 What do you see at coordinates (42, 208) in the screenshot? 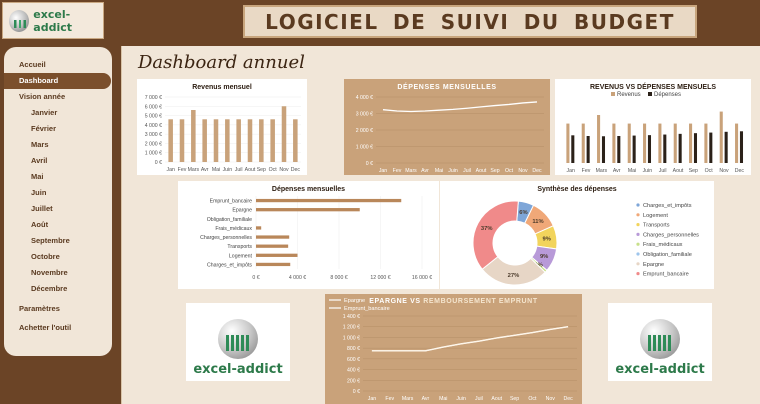
I see `sidebar-item-juillet: Juillet` at bounding box center [42, 208].